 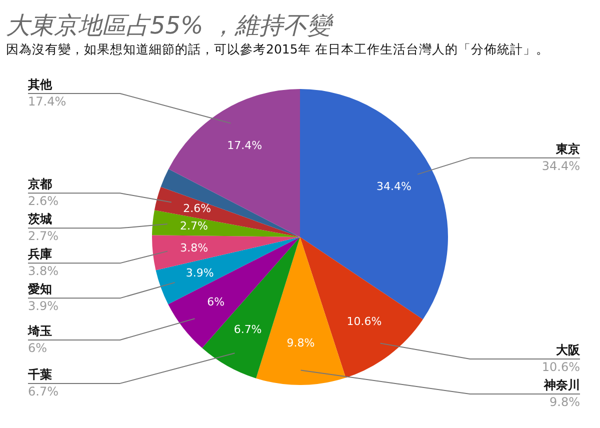 I want to click on slice-label: 埼玉, so click(x=39, y=331).